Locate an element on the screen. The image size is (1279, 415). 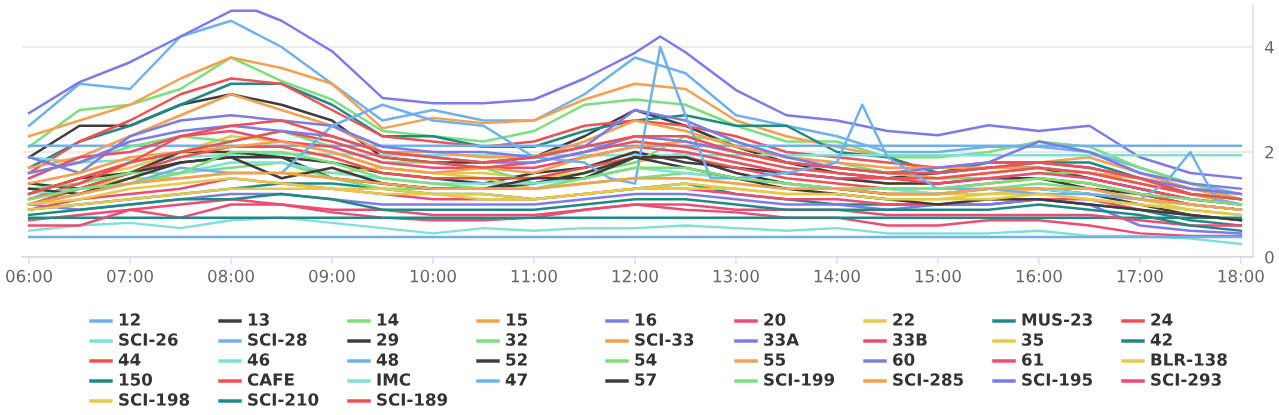
x-tick-label: 11:00 is located at coordinates (534, 276).